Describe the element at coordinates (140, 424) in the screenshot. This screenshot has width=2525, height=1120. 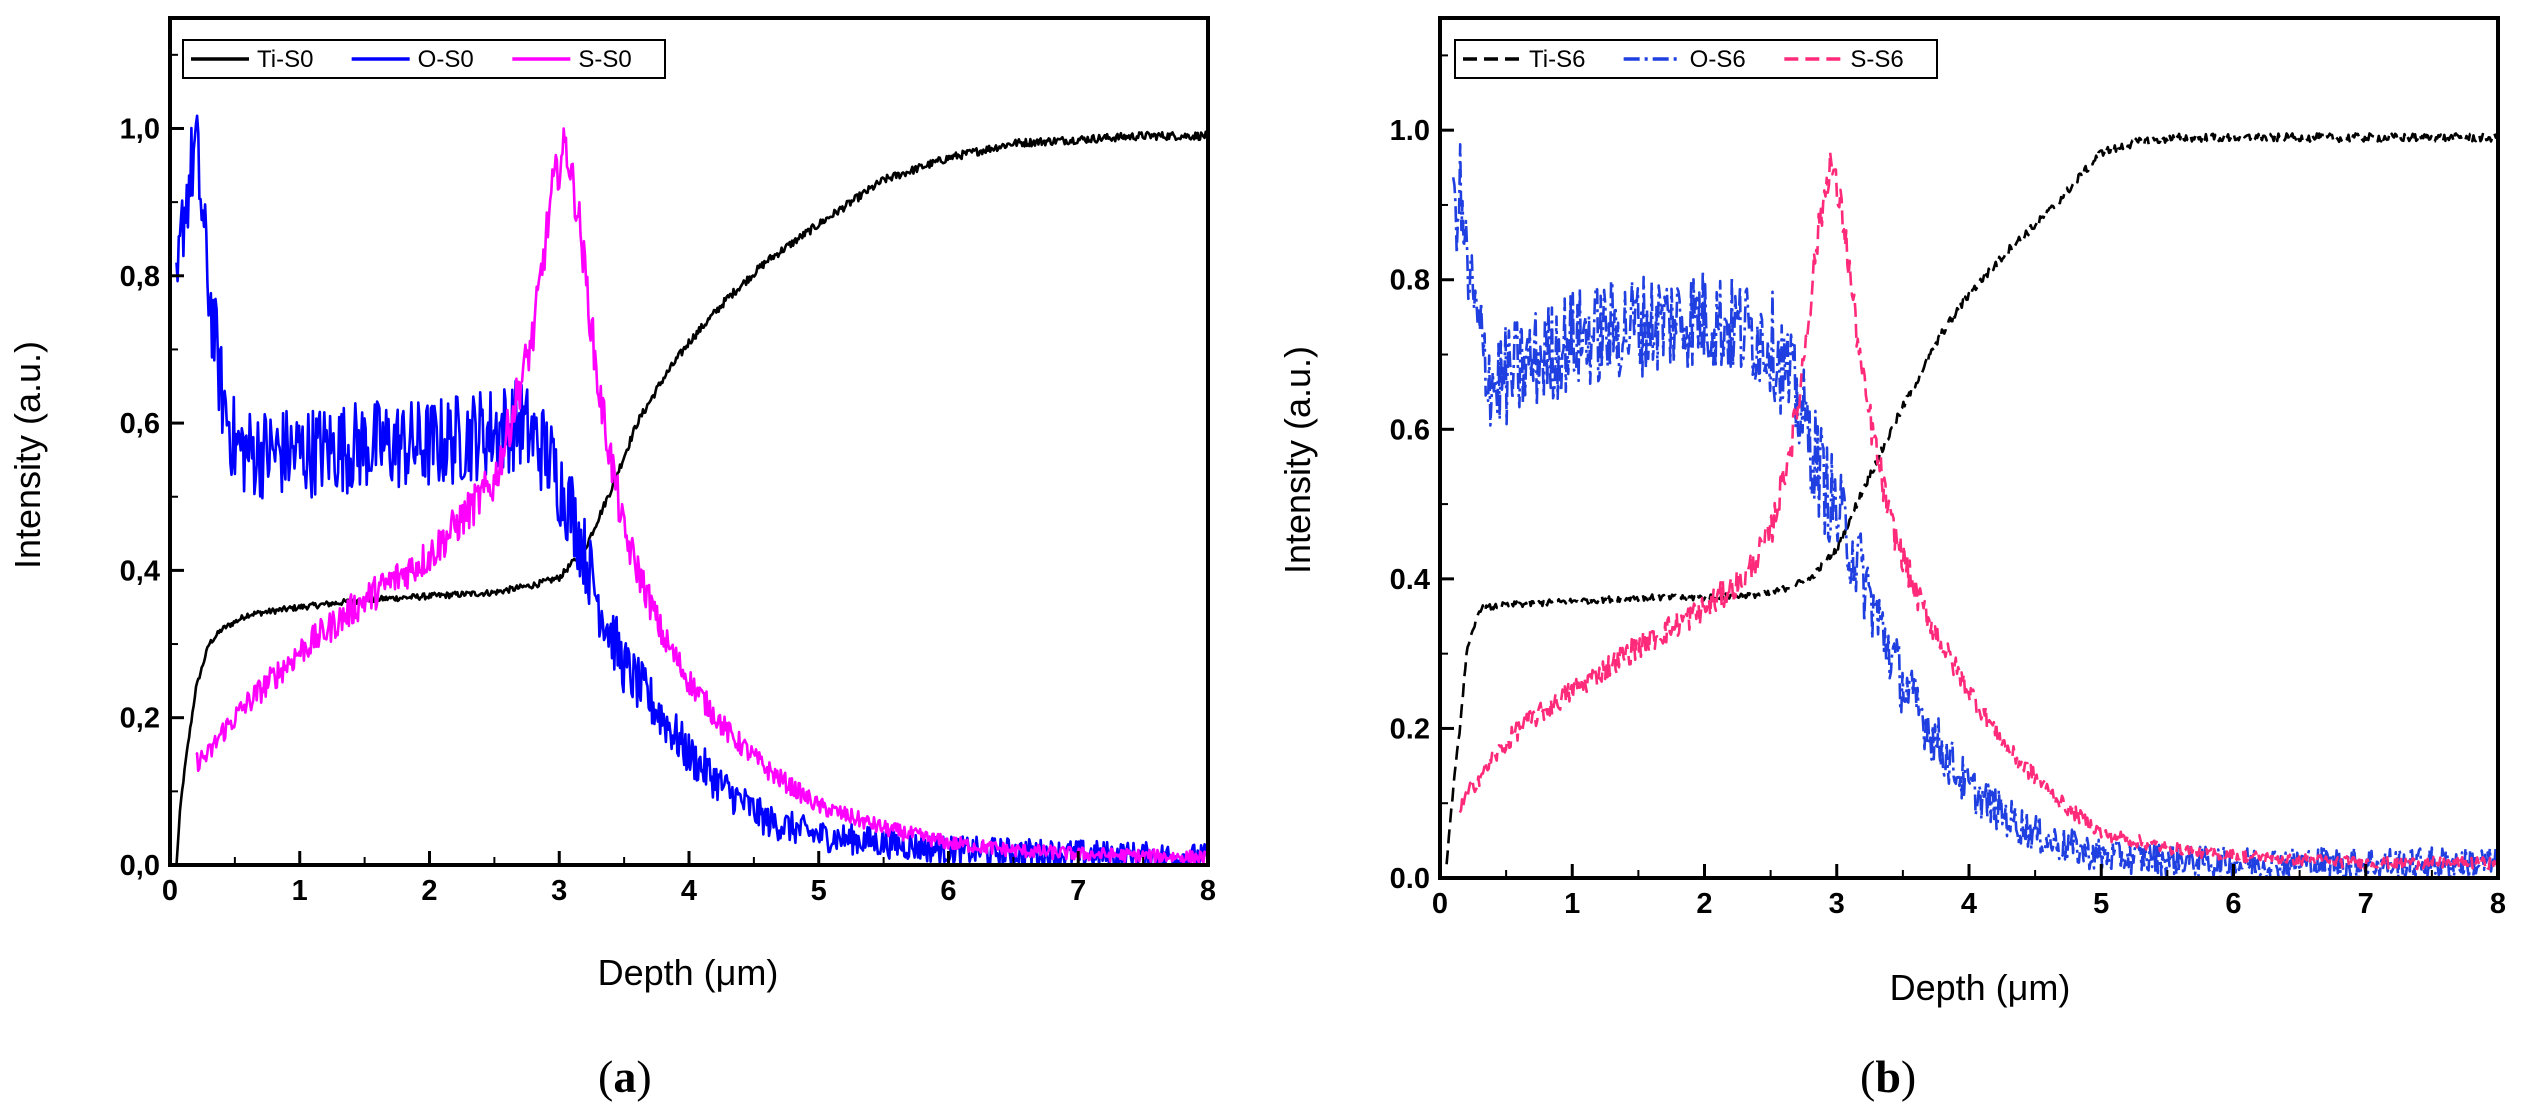
I see `panel-a-y-tick-label: 0,6` at that location.